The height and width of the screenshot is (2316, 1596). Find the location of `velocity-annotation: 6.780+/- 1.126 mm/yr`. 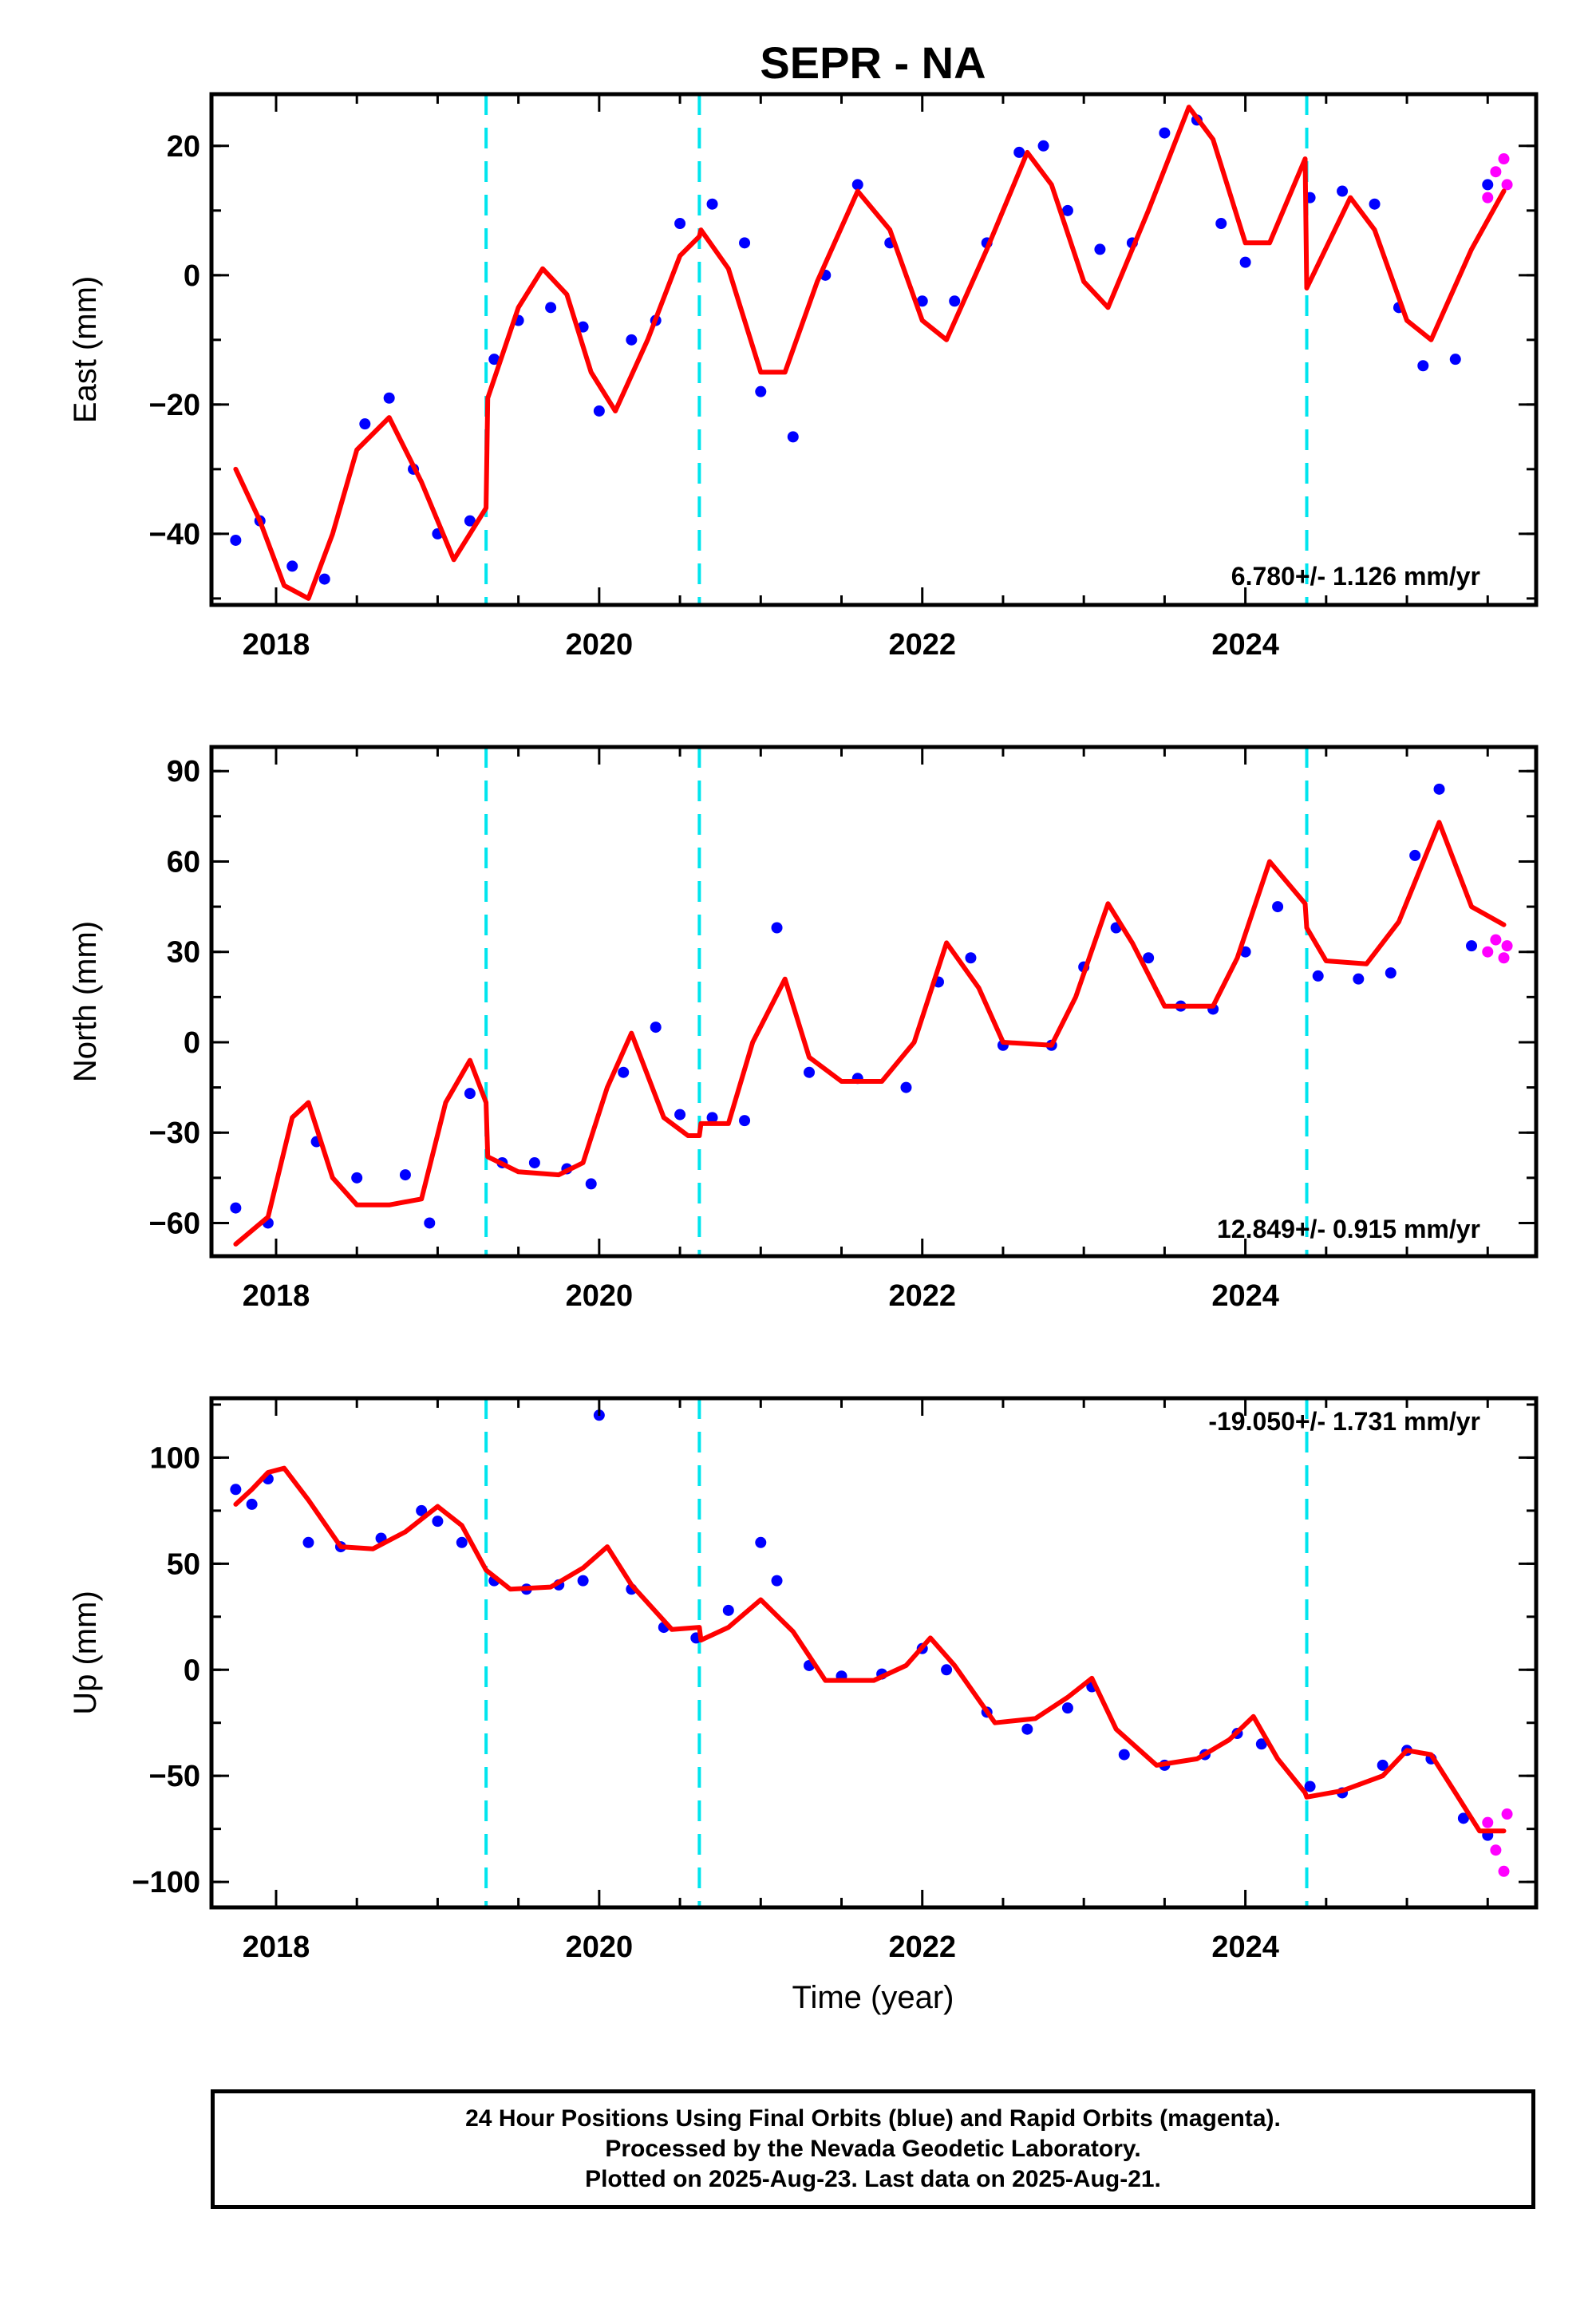

velocity-annotation: 6.780+/- 1.126 mm/yr is located at coordinates (1355, 576).